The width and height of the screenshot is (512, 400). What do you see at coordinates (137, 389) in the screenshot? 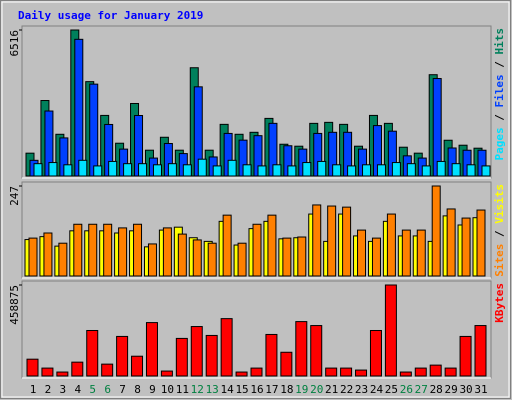
I see `x-tick-label: 8` at bounding box center [137, 389].